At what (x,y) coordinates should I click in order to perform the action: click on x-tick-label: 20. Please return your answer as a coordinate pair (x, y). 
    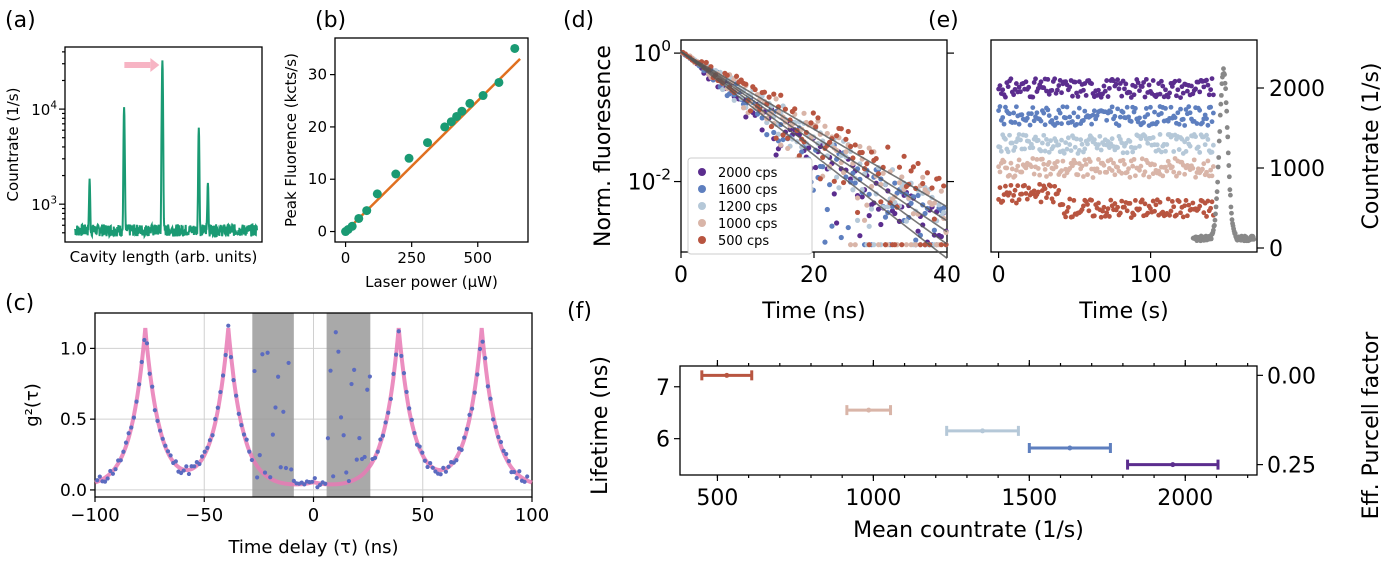
    Looking at the image, I should click on (814, 275).